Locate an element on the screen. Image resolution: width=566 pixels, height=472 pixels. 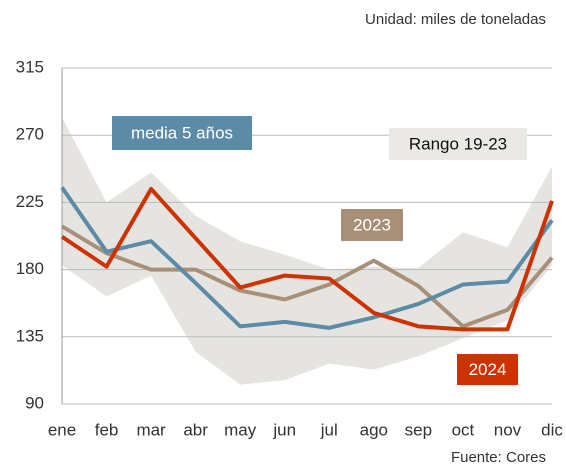
x-tick-label: jun is located at coordinates (284, 429).